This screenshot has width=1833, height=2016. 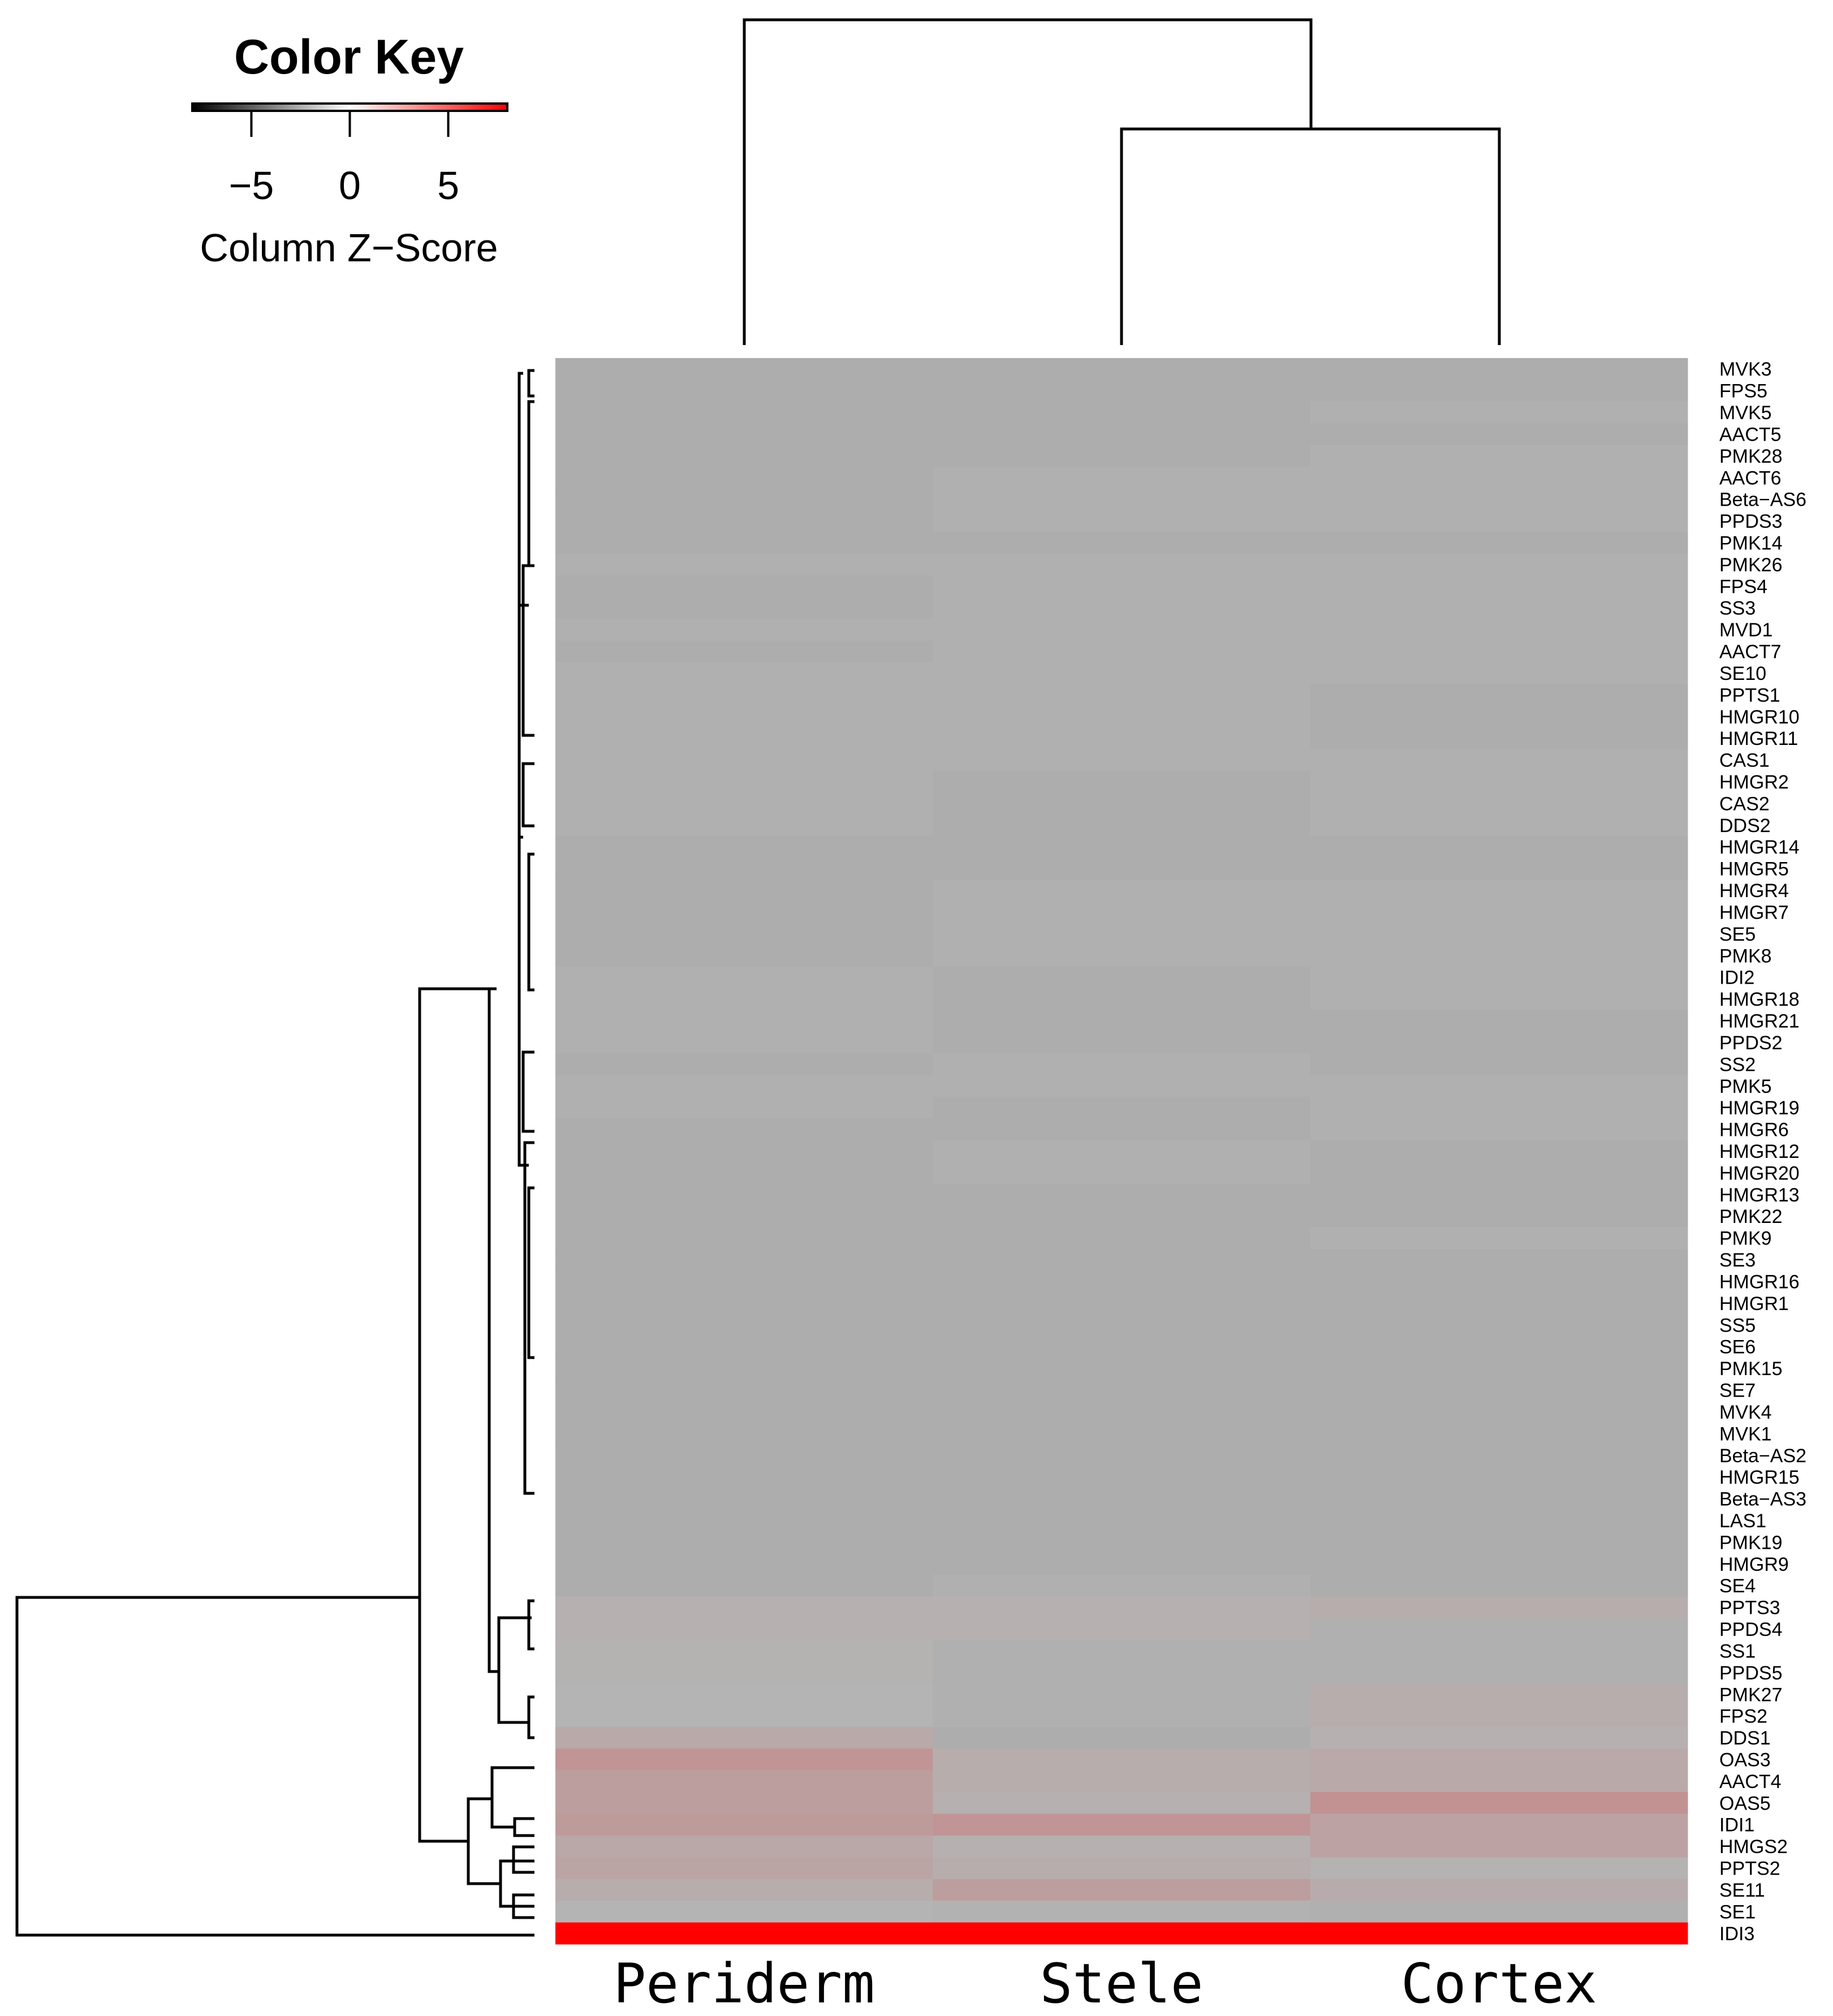 What do you see at coordinates (1744, 761) in the screenshot?
I see `row-label: CAS1` at bounding box center [1744, 761].